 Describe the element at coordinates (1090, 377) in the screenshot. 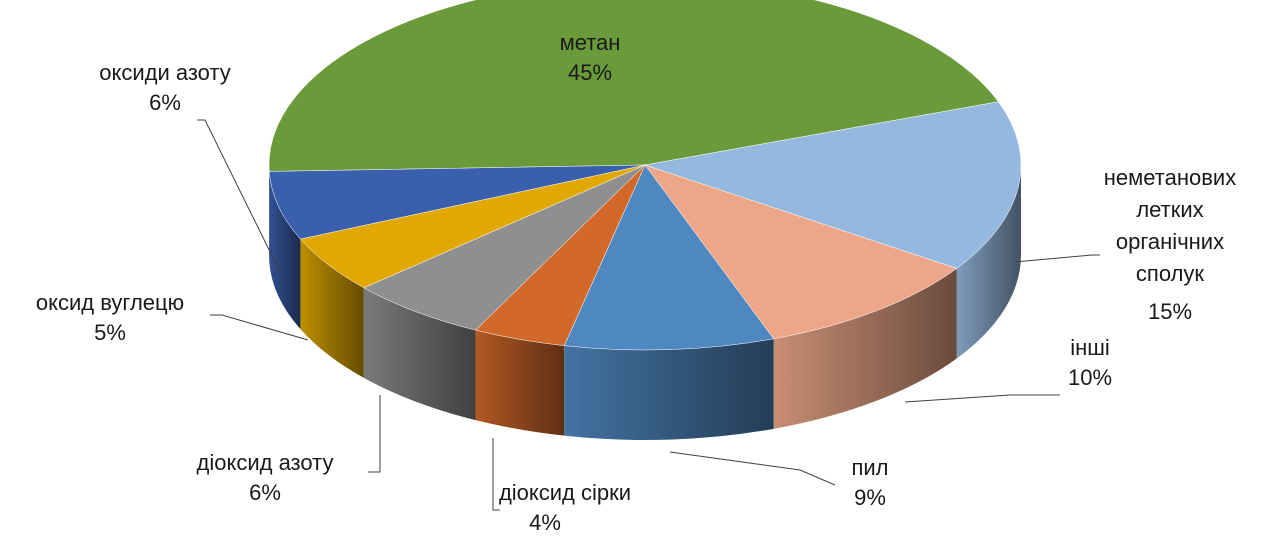

I see `value-label: 10%` at that location.